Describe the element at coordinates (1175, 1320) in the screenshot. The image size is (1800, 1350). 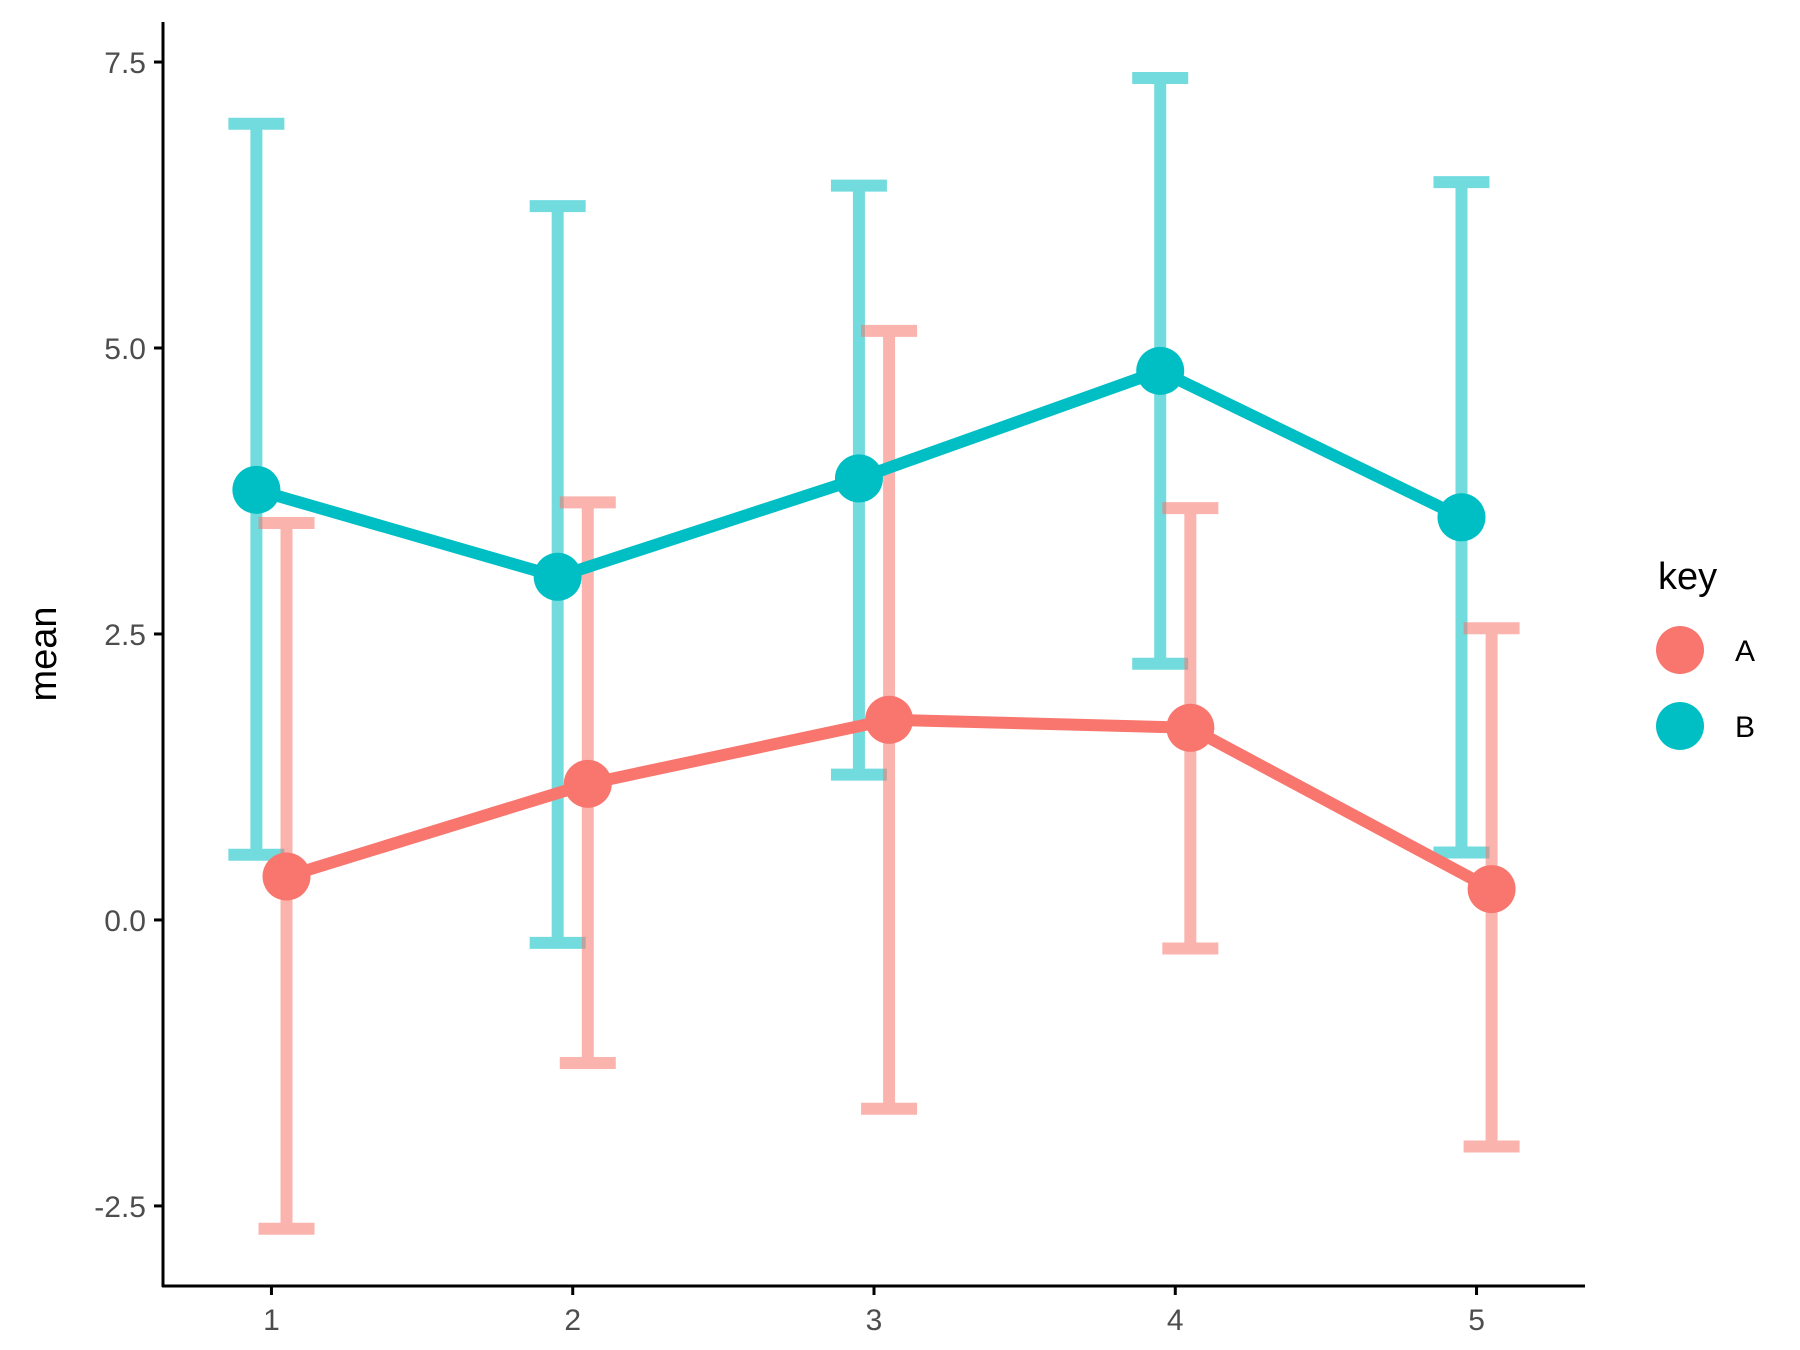
I see `x-tick-label: 4` at that location.